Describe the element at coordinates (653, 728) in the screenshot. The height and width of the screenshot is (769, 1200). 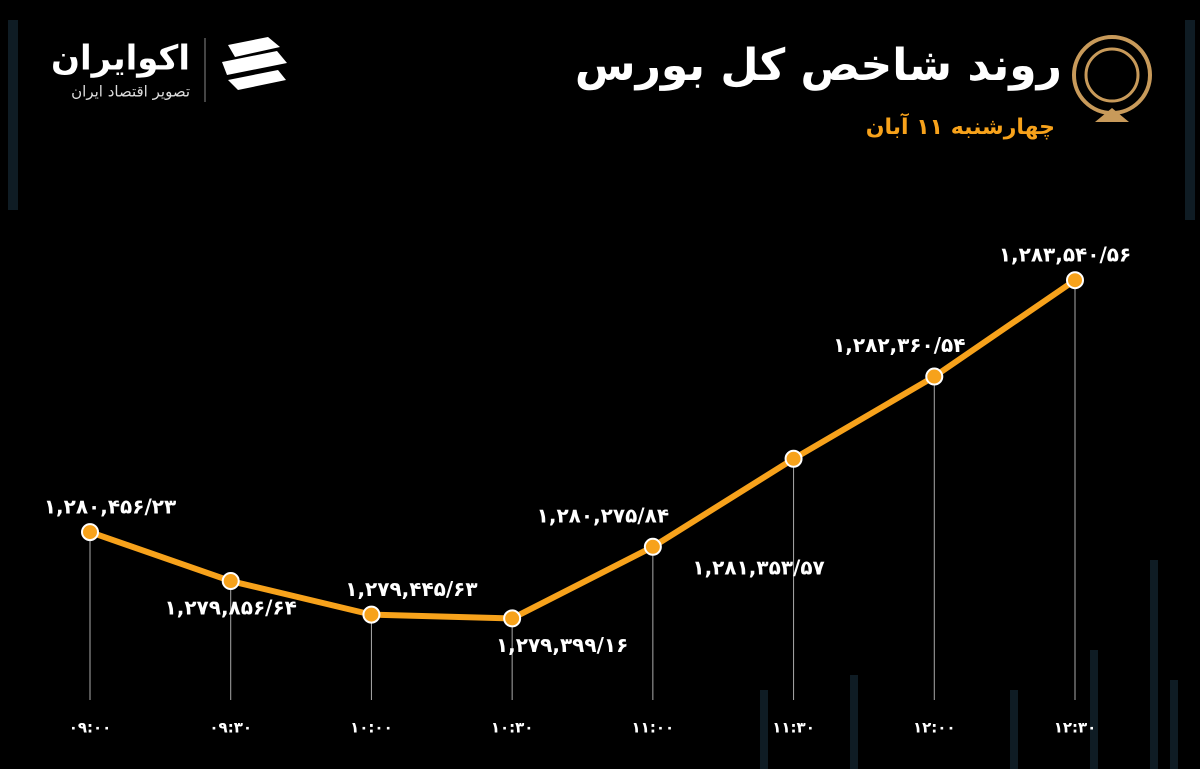
I see `x-tick-label: ۱۱:۰۰` at that location.